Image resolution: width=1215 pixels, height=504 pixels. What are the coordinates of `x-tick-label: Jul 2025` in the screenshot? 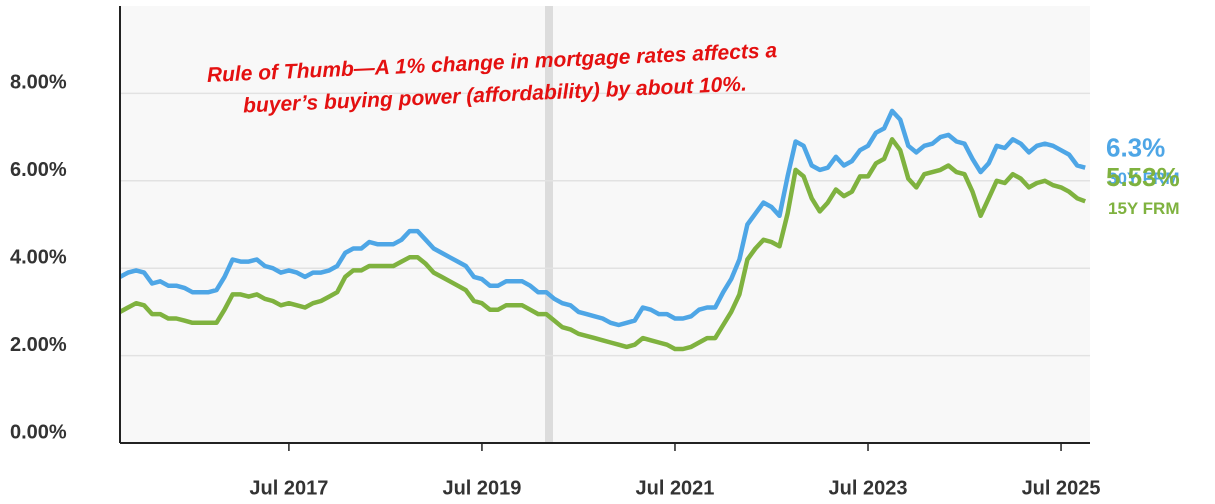 It's located at (1061, 488).